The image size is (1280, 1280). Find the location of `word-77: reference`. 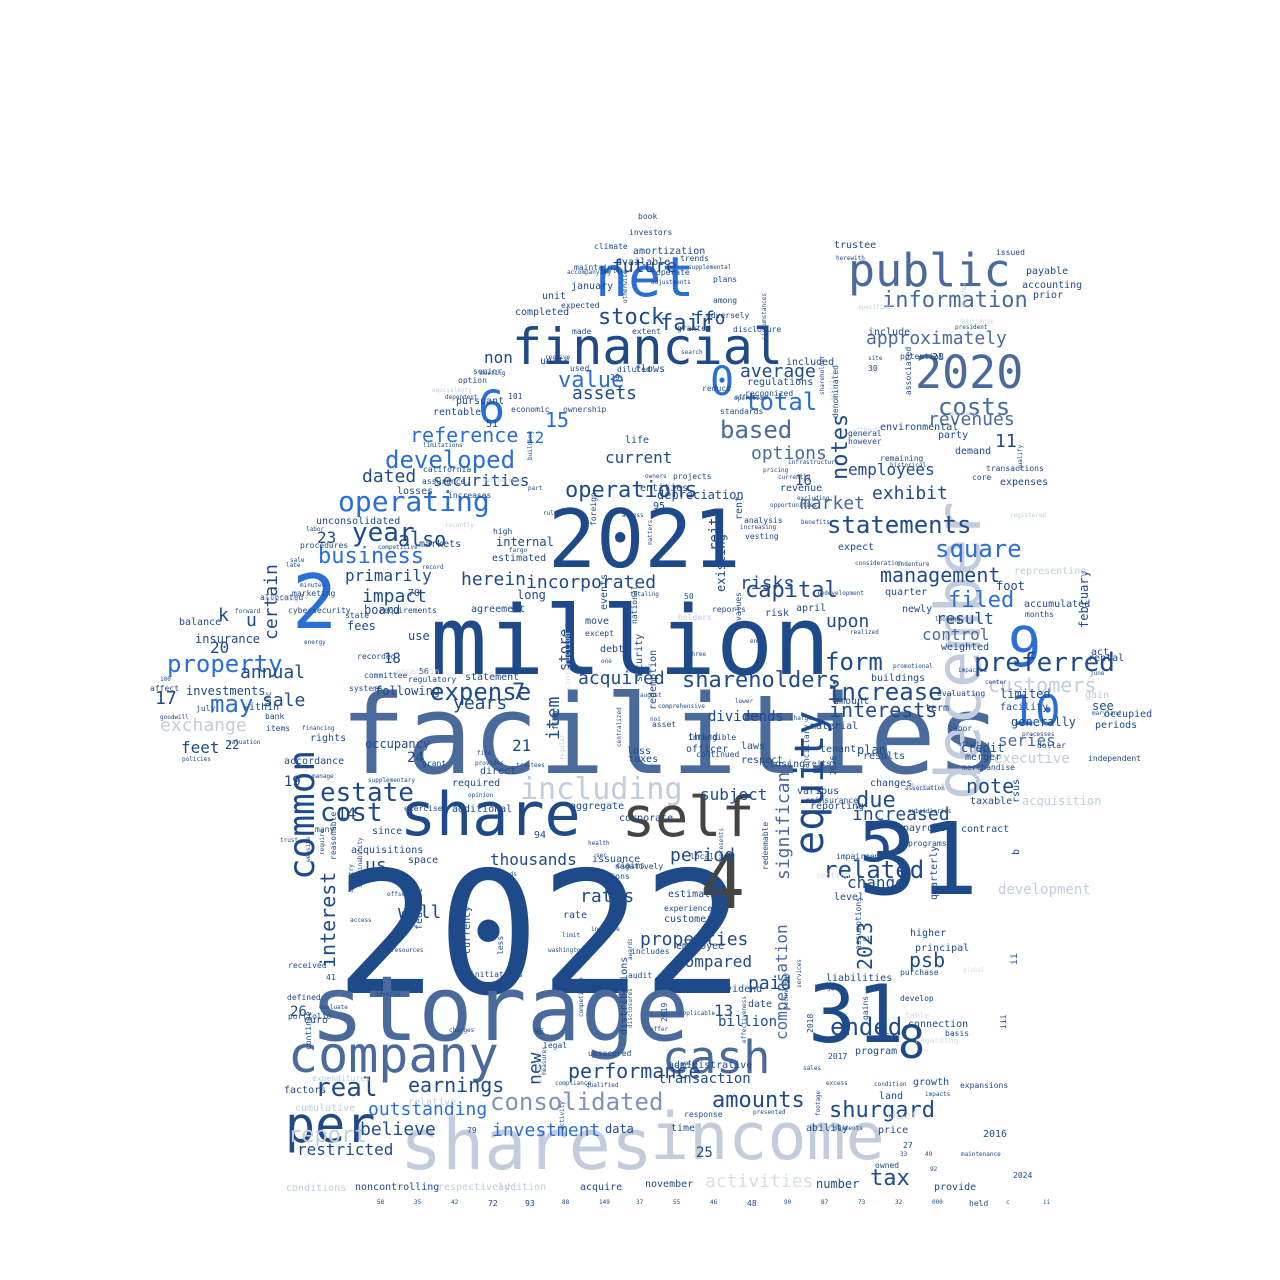

word-77: reference is located at coordinates (464, 435).